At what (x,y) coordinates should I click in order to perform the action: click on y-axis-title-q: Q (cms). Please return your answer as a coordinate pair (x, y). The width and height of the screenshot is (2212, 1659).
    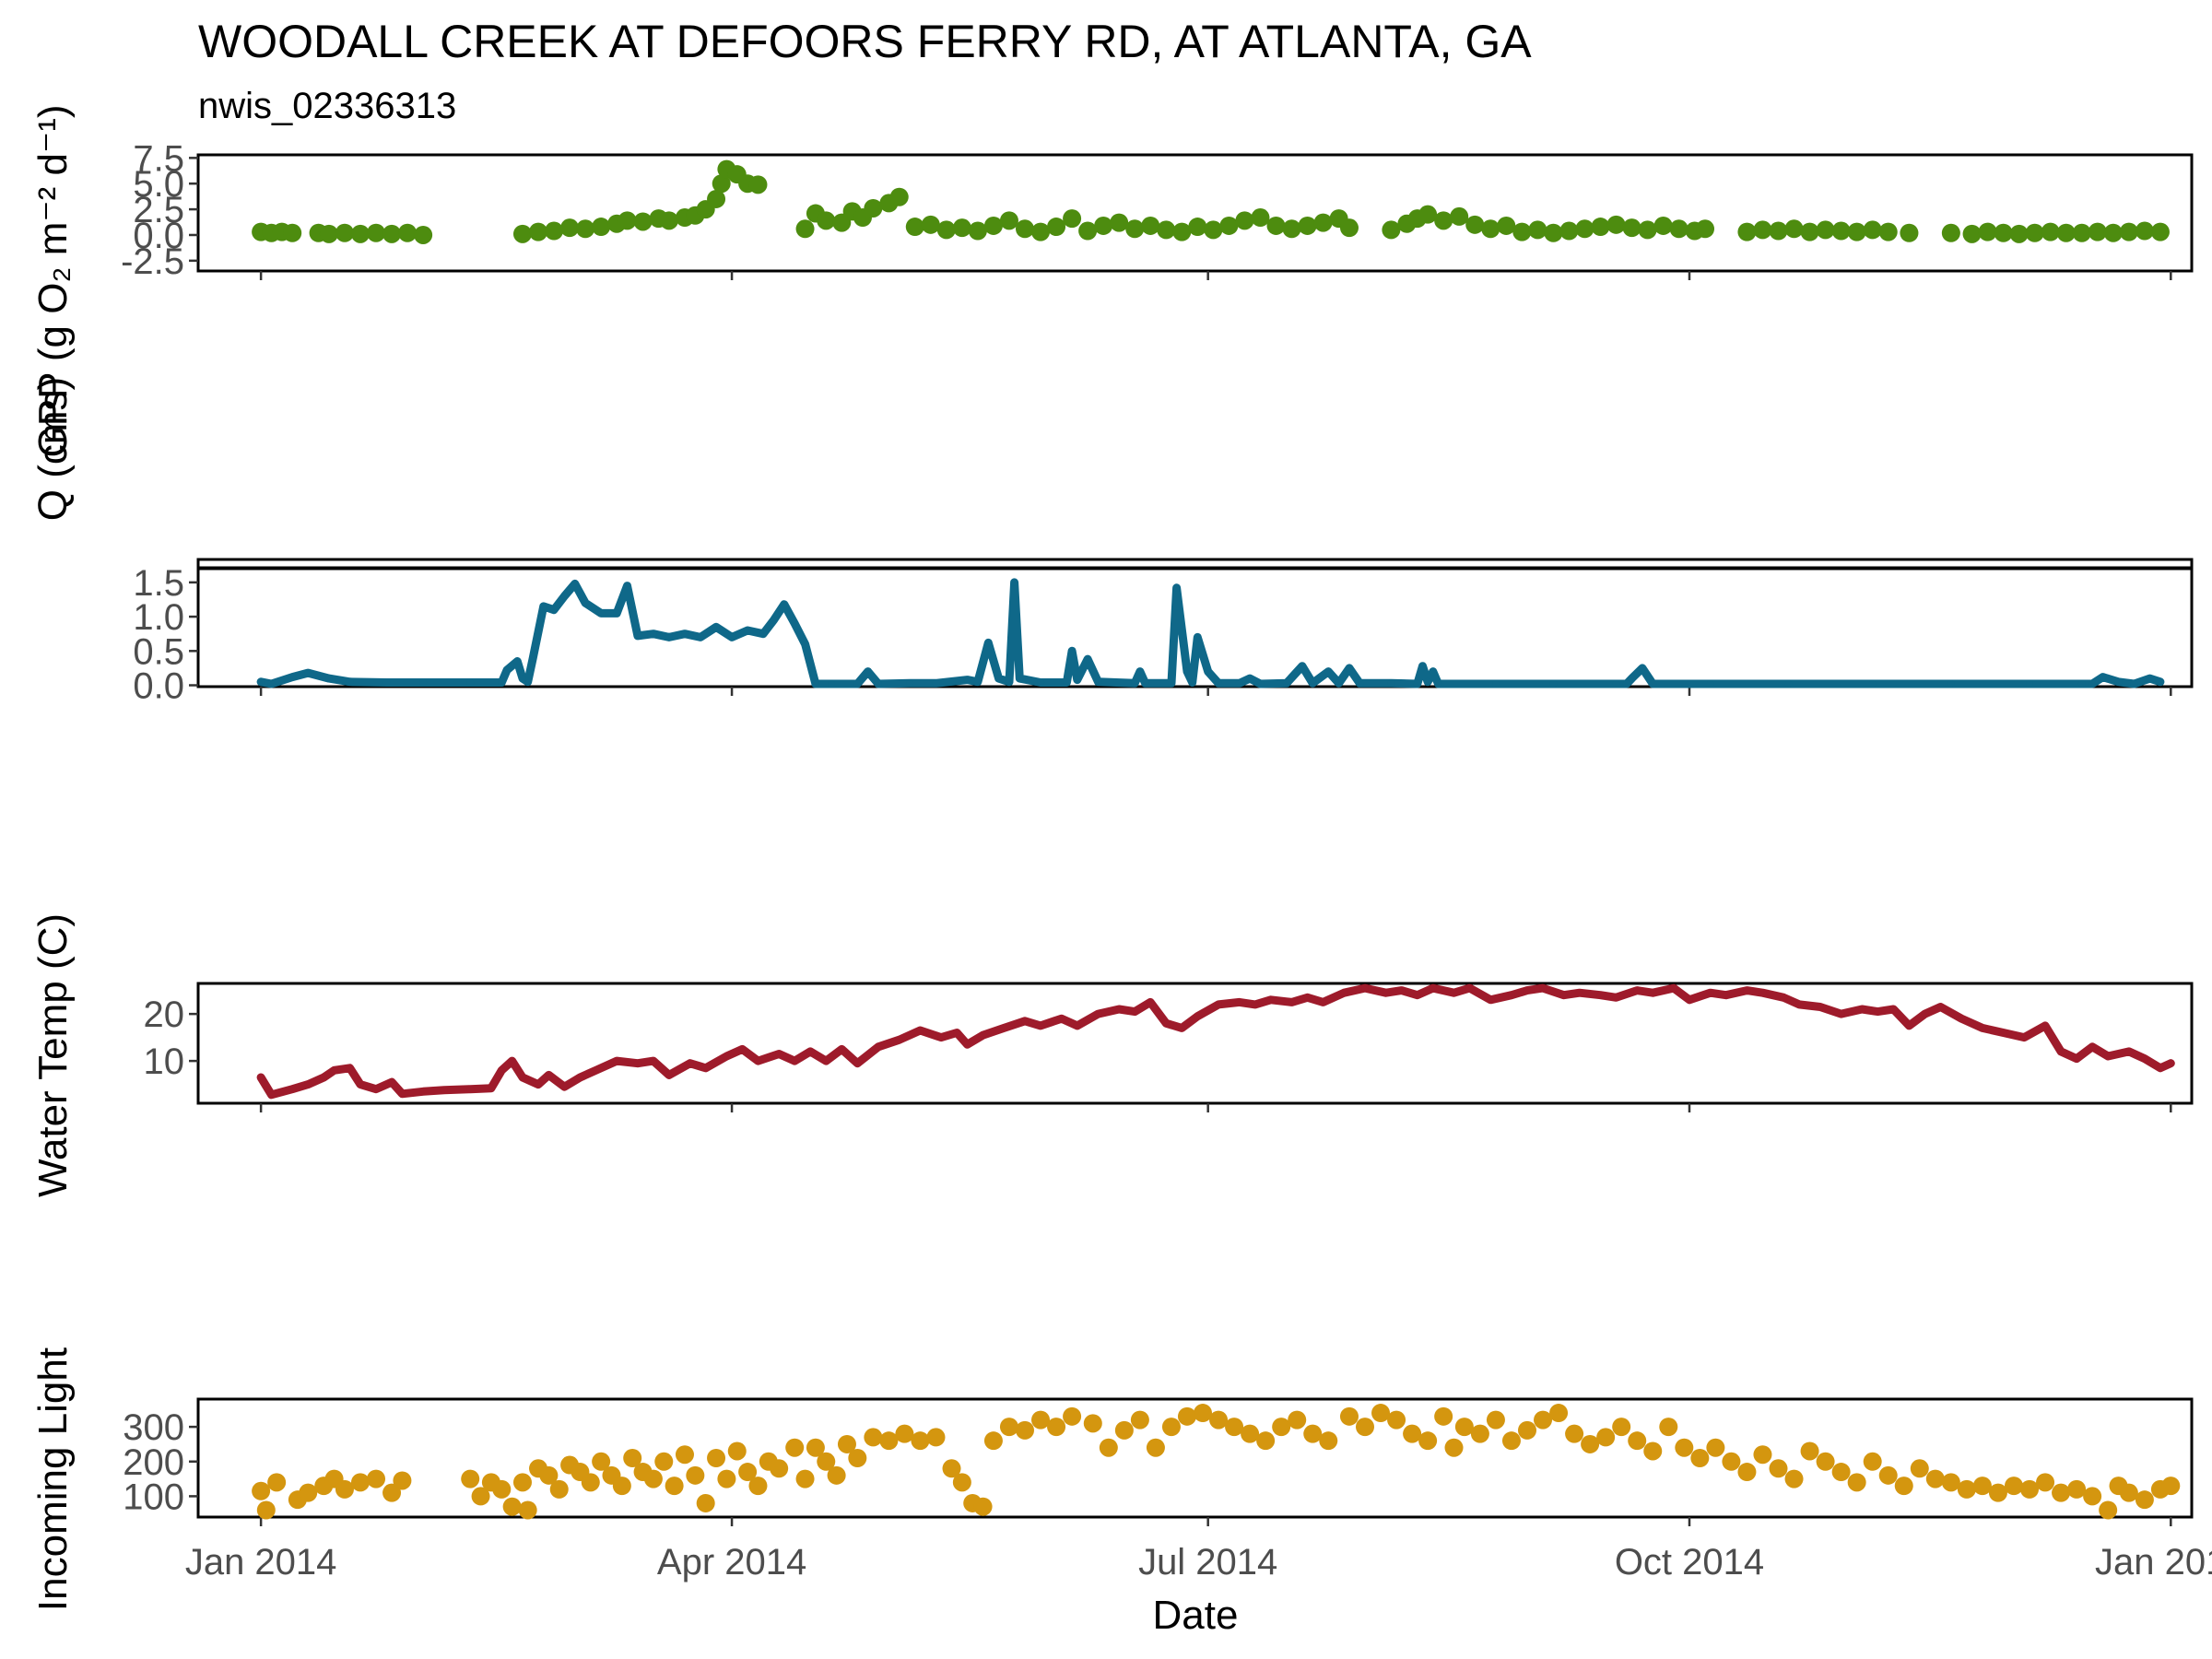
    Looking at the image, I should click on (53, 449).